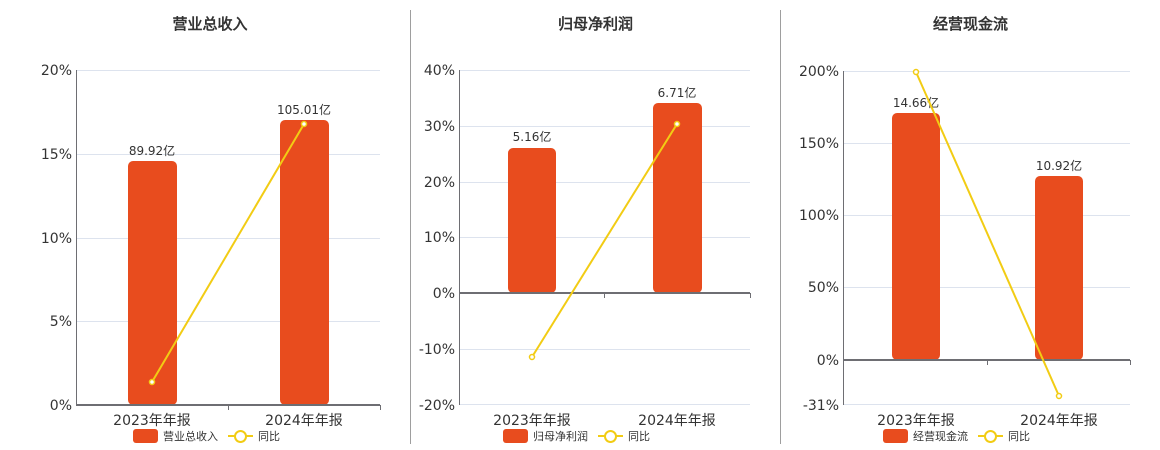 The height and width of the screenshot is (450, 1160). I want to click on chart-title: 营业总收入, so click(210, 24).